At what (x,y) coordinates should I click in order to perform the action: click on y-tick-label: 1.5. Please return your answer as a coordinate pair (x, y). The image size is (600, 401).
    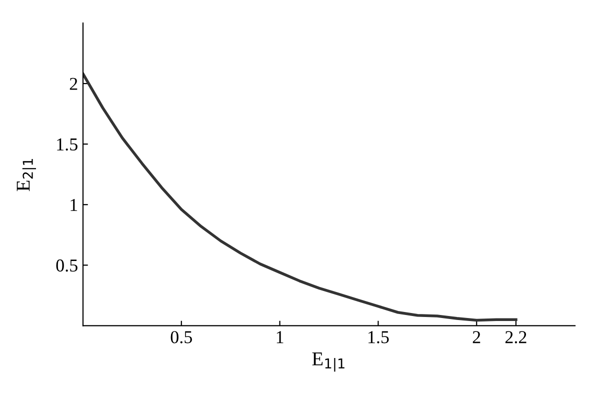
    Looking at the image, I should click on (67, 144).